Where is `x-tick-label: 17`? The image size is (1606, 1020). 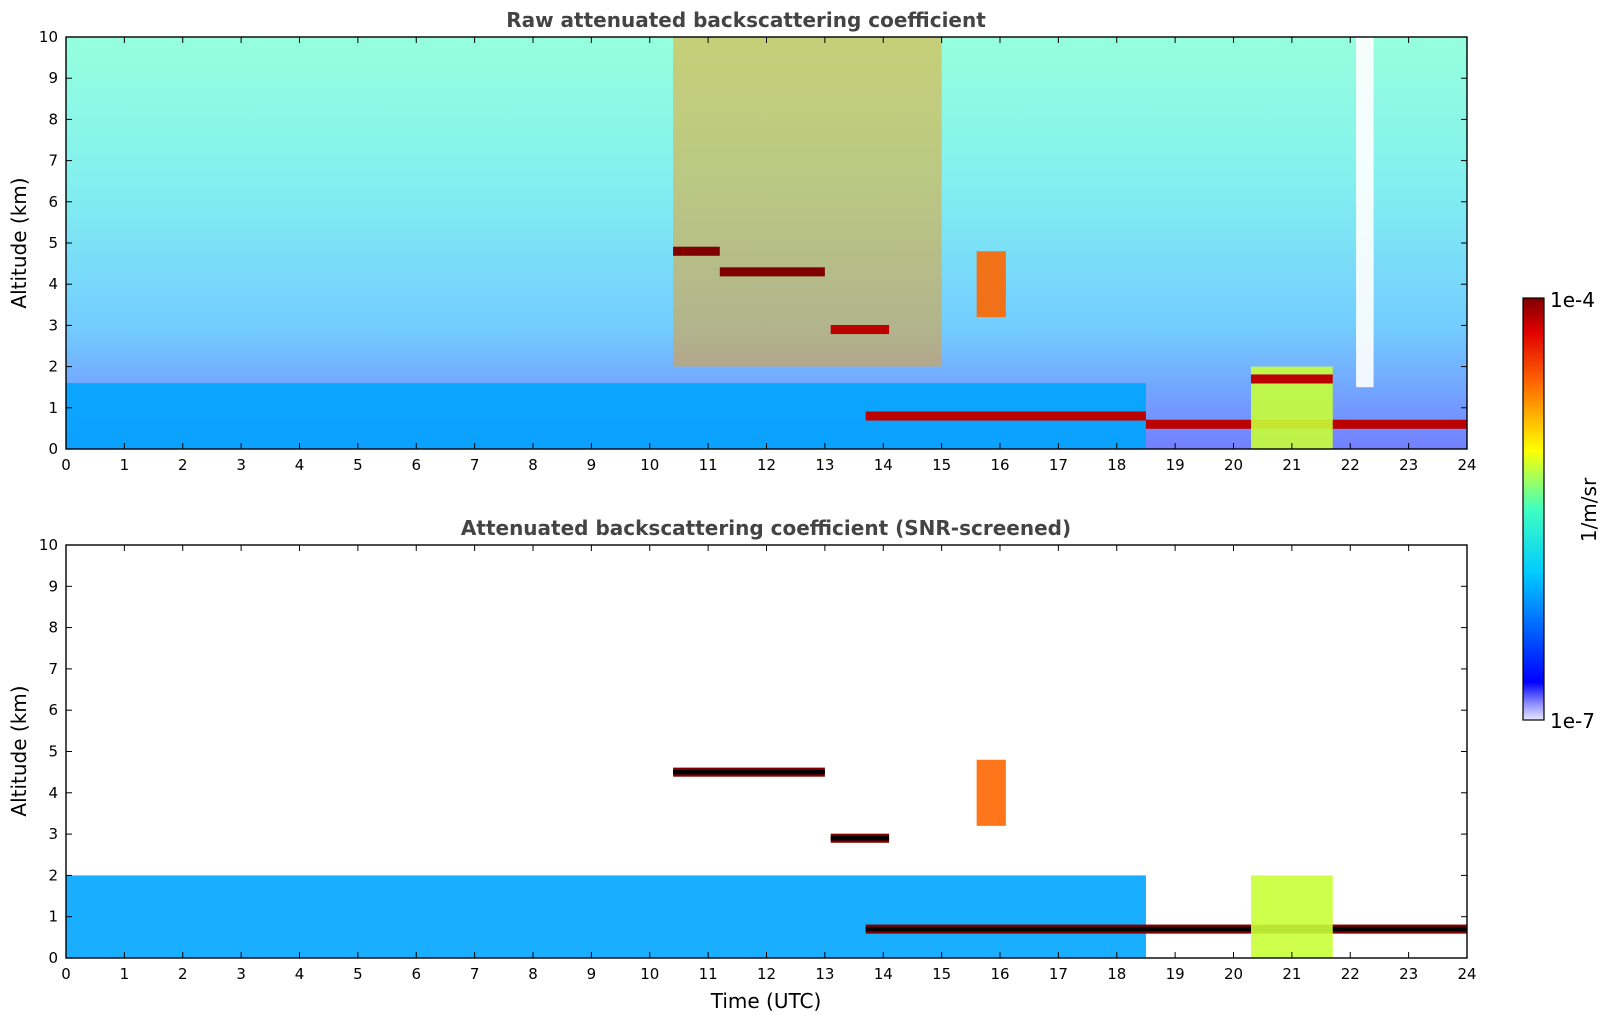 x-tick-label: 17 is located at coordinates (1058, 974).